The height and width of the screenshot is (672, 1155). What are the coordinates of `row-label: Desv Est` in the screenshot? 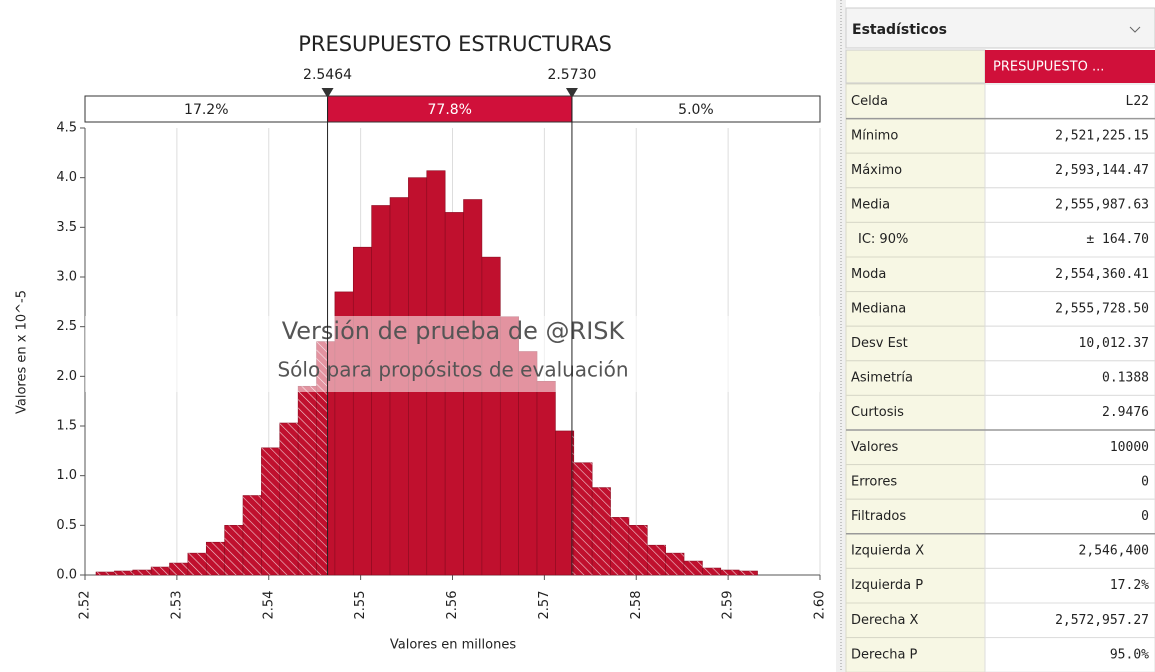 It's located at (879, 343).